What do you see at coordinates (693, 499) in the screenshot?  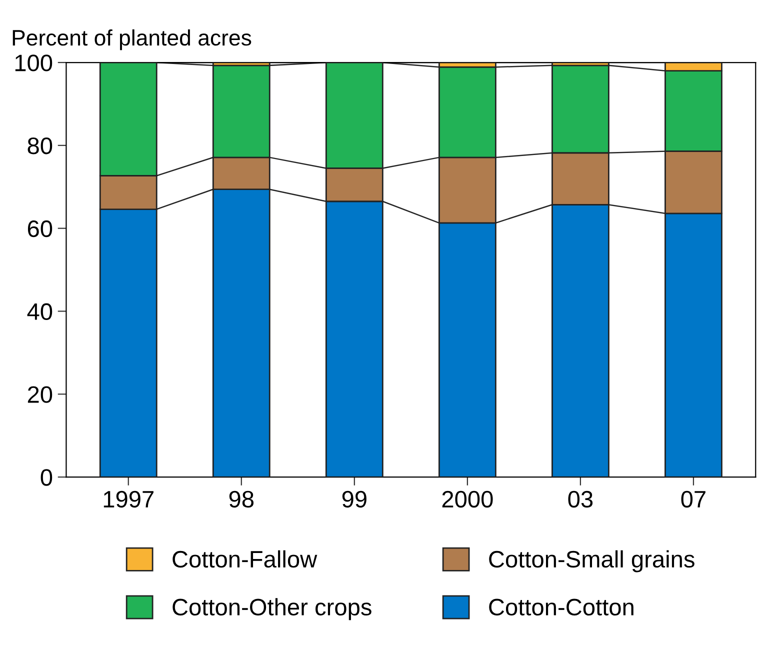 I see `x-tick-label: 07` at bounding box center [693, 499].